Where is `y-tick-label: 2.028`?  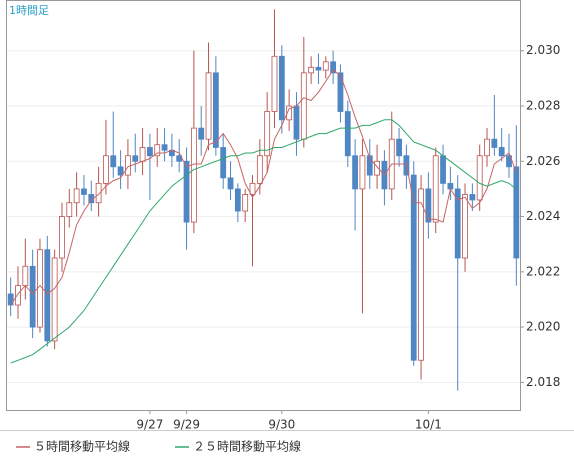
y-tick-label: 2.028 is located at coordinates (543, 106).